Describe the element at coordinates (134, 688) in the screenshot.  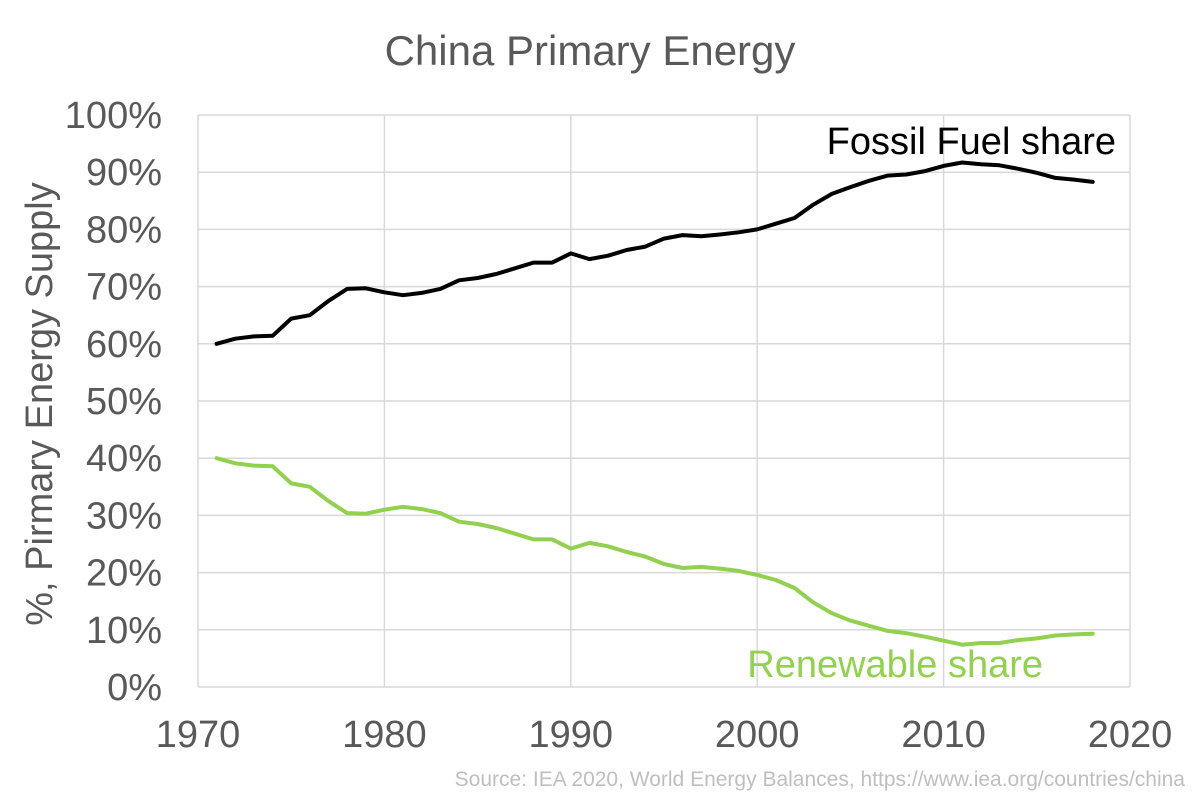
I see `y-tick-label: 0%` at that location.